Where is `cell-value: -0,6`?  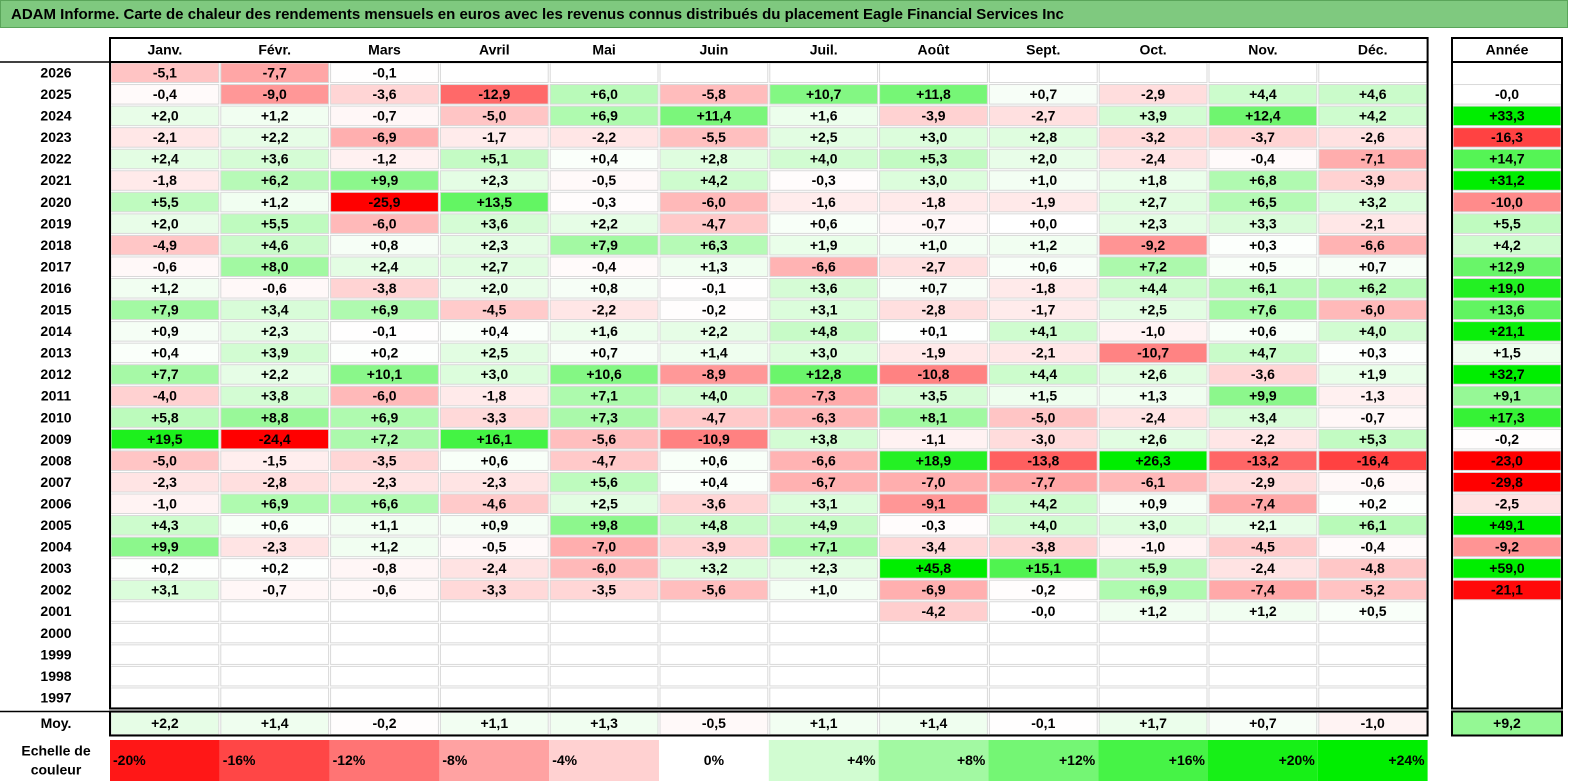
cell-value: -0,6 is located at coordinates (165, 266).